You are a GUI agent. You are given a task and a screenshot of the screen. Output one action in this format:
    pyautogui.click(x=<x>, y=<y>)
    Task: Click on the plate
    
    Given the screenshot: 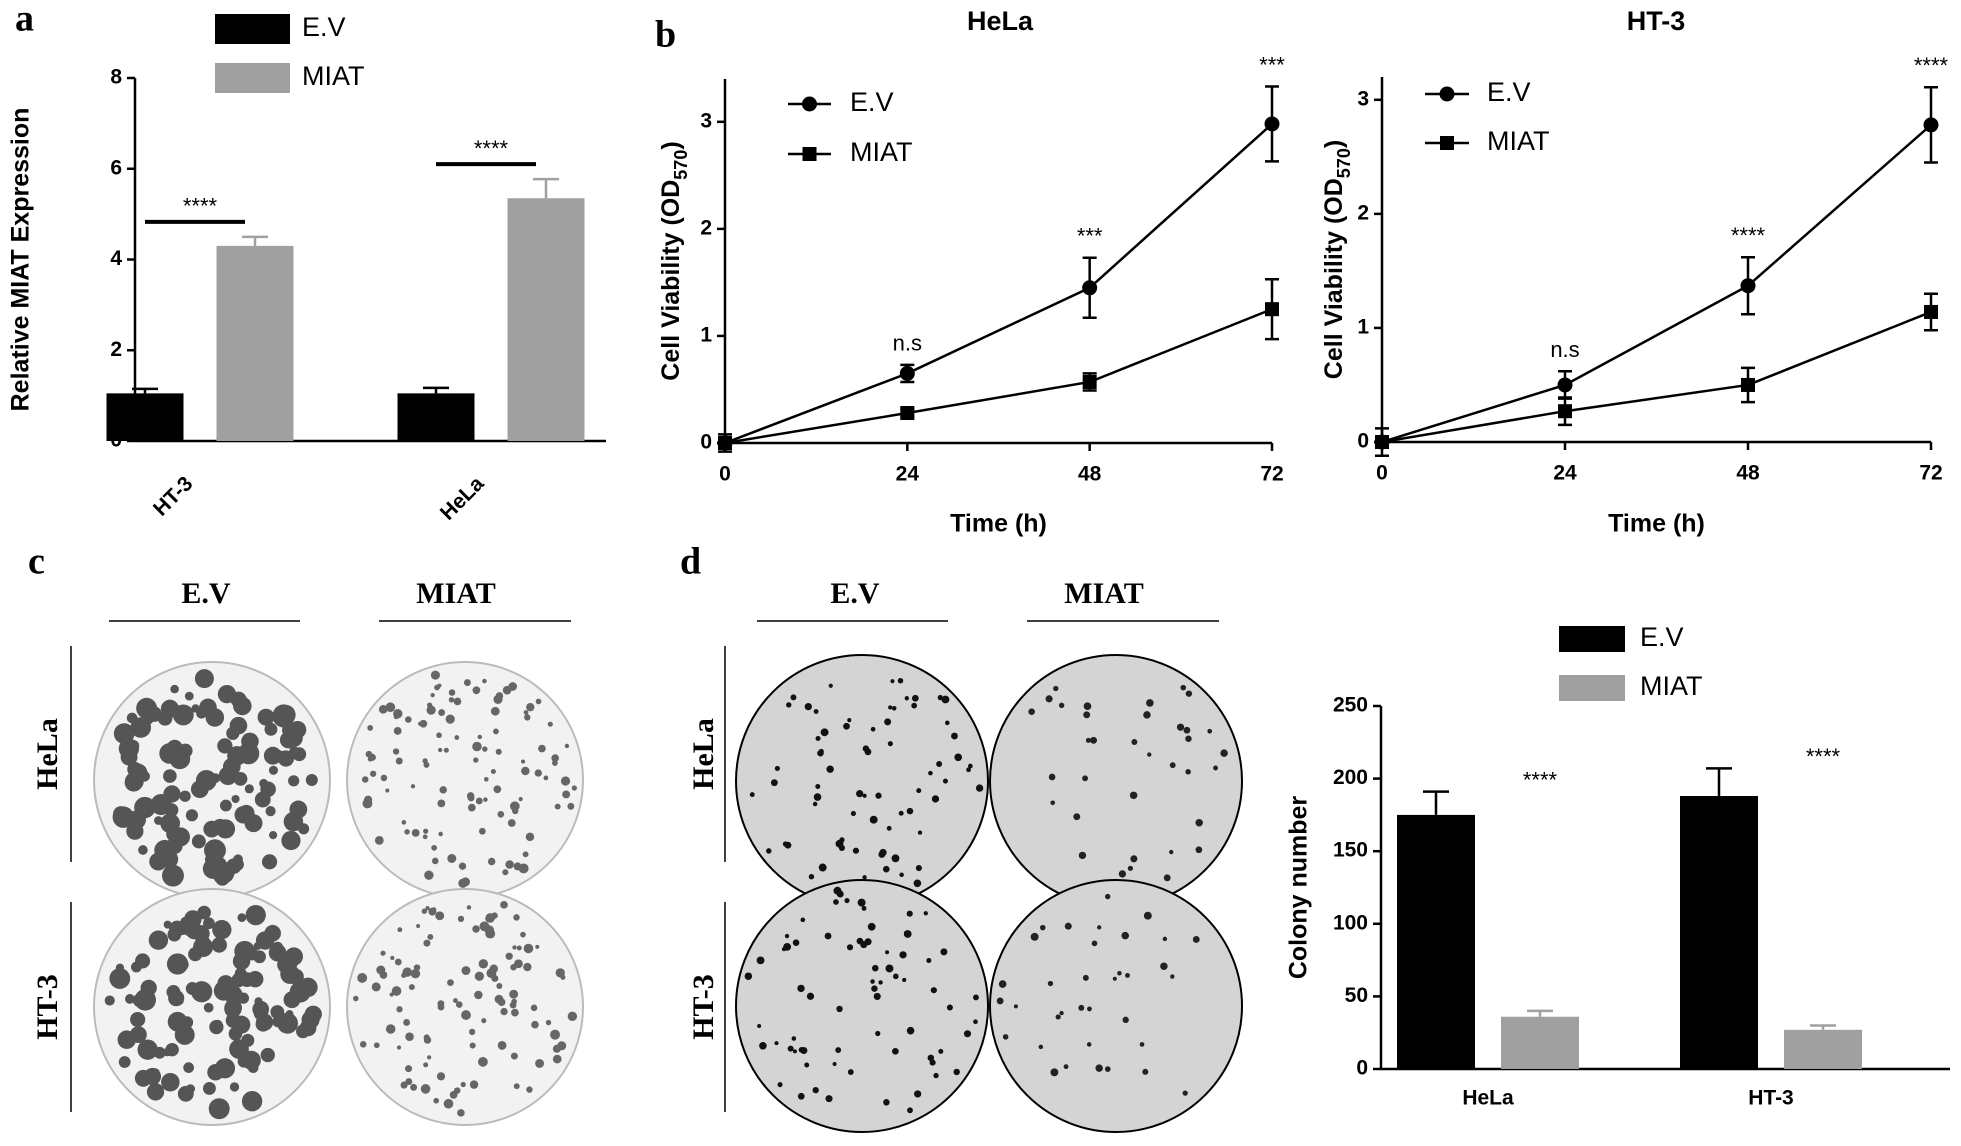 What is the action you would take?
    pyautogui.click(x=1116, y=781)
    